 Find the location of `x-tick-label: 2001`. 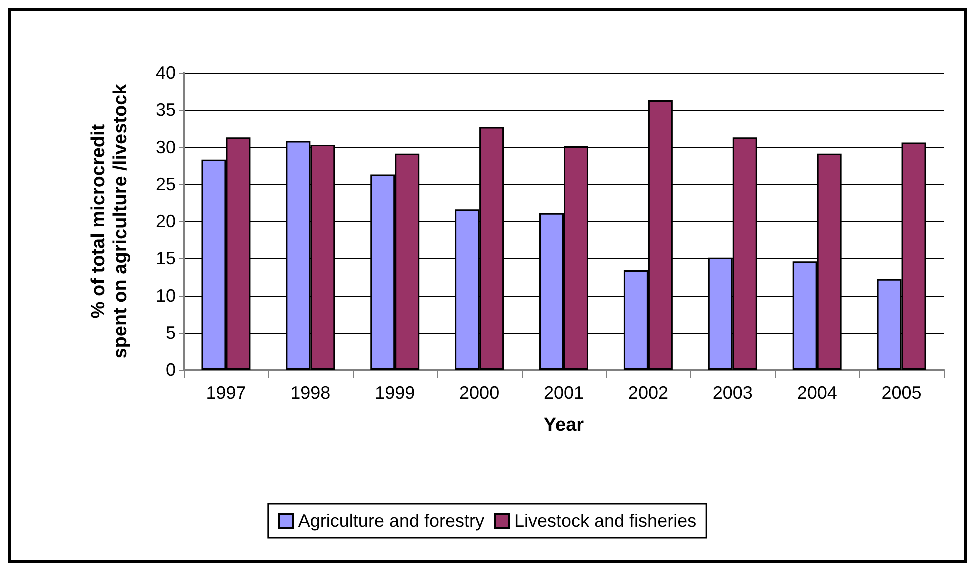

x-tick-label: 2001 is located at coordinates (564, 393).